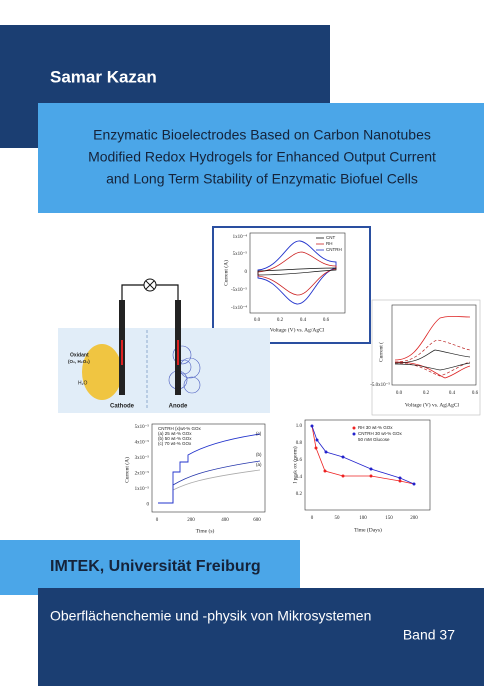 This screenshot has height=686, width=484. Describe the element at coordinates (79, 355) in the screenshot. I see `schematic-label: Oxidant` at that location.